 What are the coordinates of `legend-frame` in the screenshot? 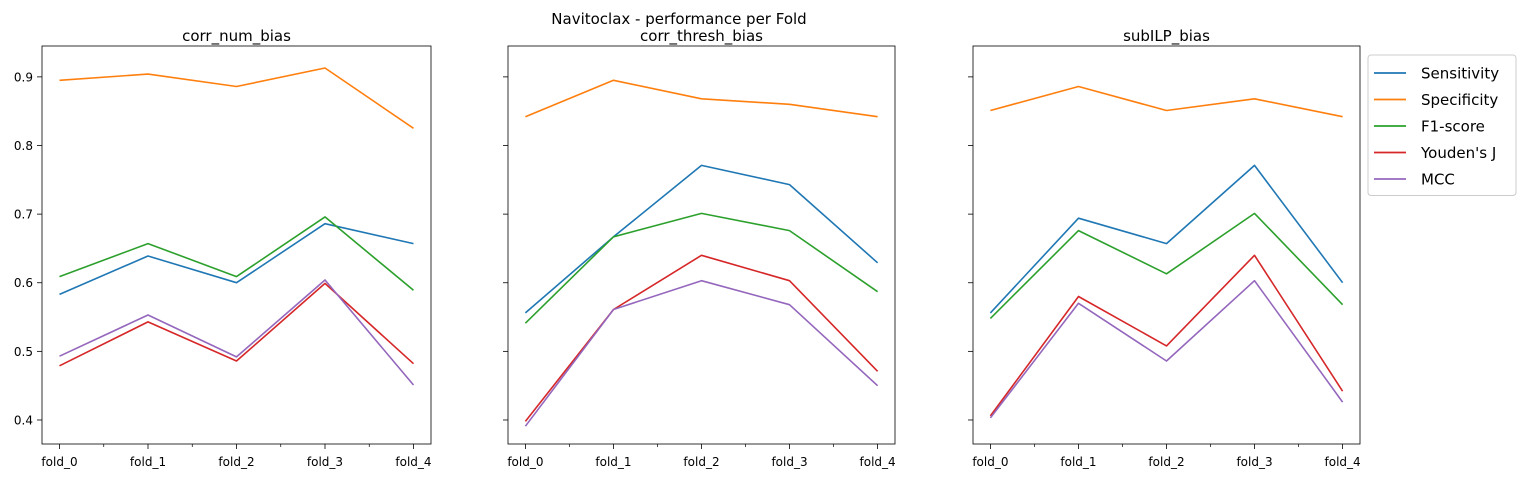 It's located at (1442, 125).